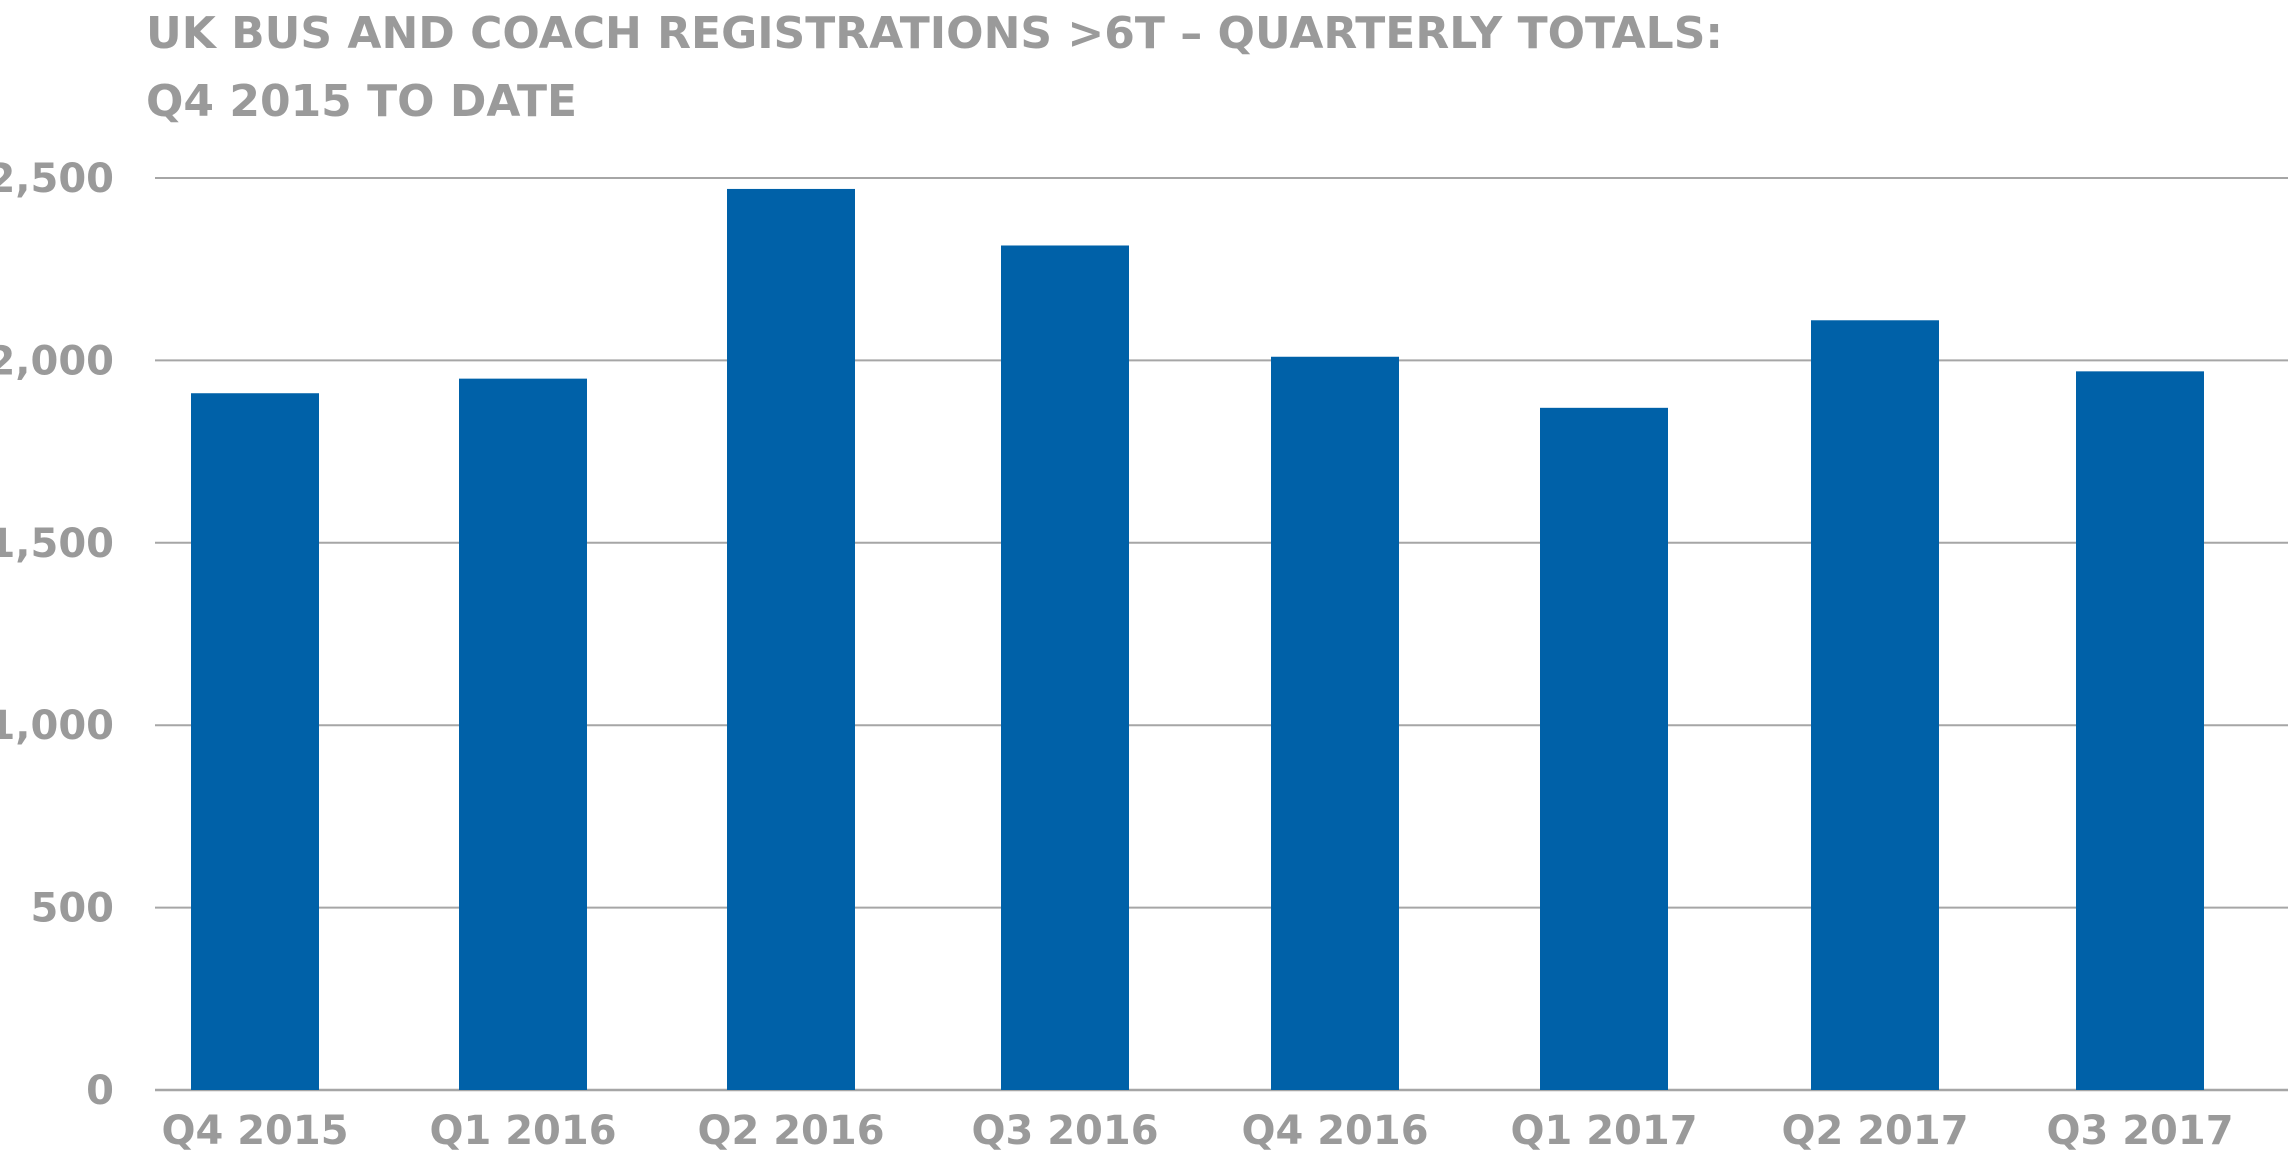 Image resolution: width=2288 pixels, height=1162 pixels. Describe the element at coordinates (1064, 1131) in the screenshot. I see `x-tick-label: Q3 2016` at that location.